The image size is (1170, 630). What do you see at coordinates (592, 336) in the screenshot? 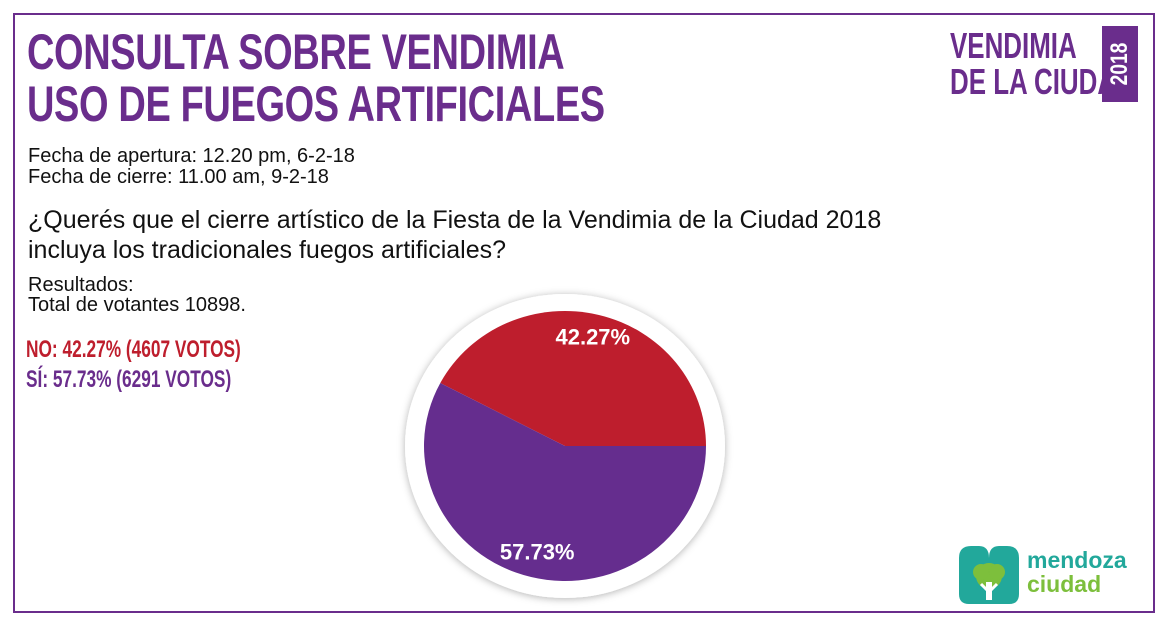
I see `pie-label-no: 42.27%` at bounding box center [592, 336].